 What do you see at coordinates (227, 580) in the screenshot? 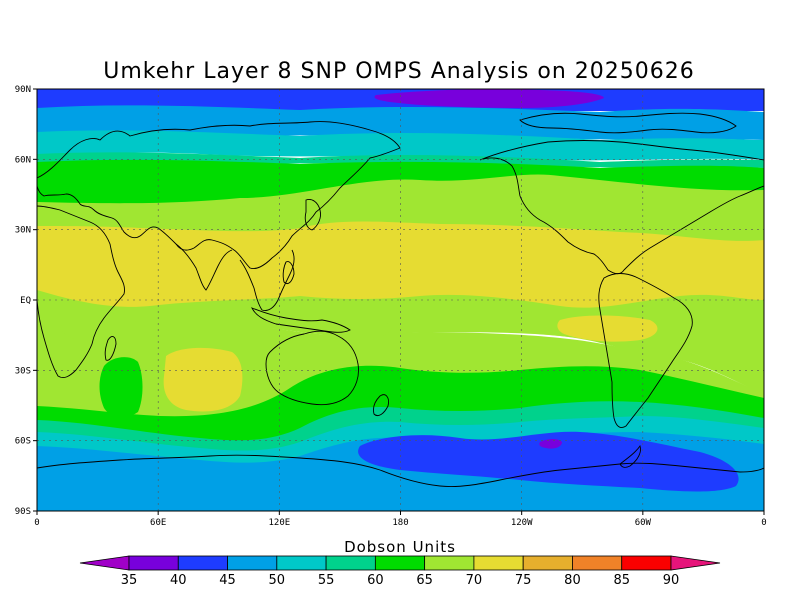
I see `colorbar-tick-label: 45` at bounding box center [227, 580].